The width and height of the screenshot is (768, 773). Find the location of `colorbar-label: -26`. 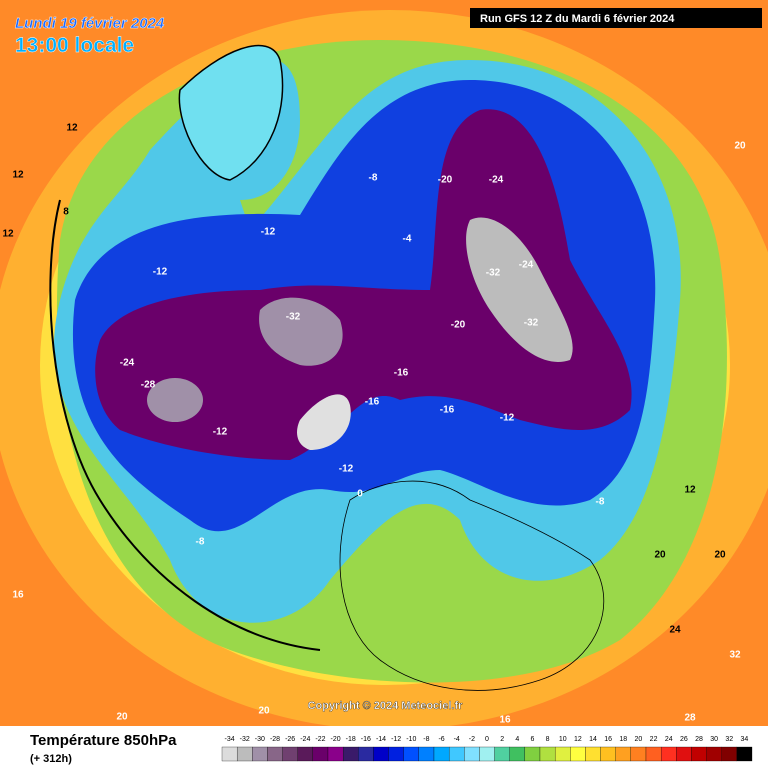

colorbar-label: -26 is located at coordinates (290, 739).